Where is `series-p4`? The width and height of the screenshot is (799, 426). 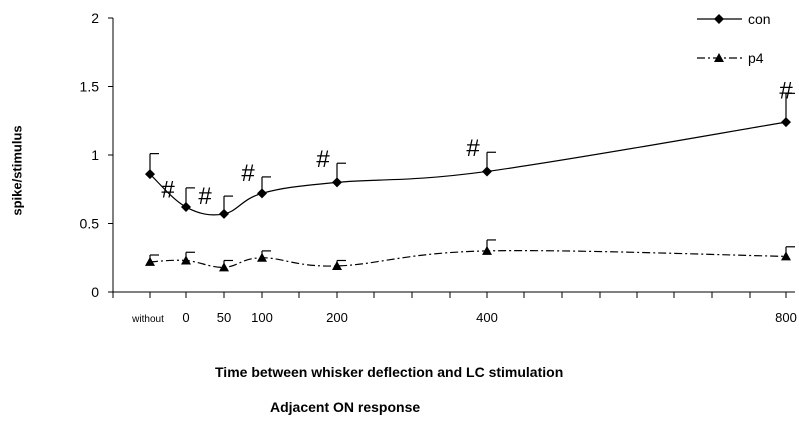 series-p4 is located at coordinates (470, 255).